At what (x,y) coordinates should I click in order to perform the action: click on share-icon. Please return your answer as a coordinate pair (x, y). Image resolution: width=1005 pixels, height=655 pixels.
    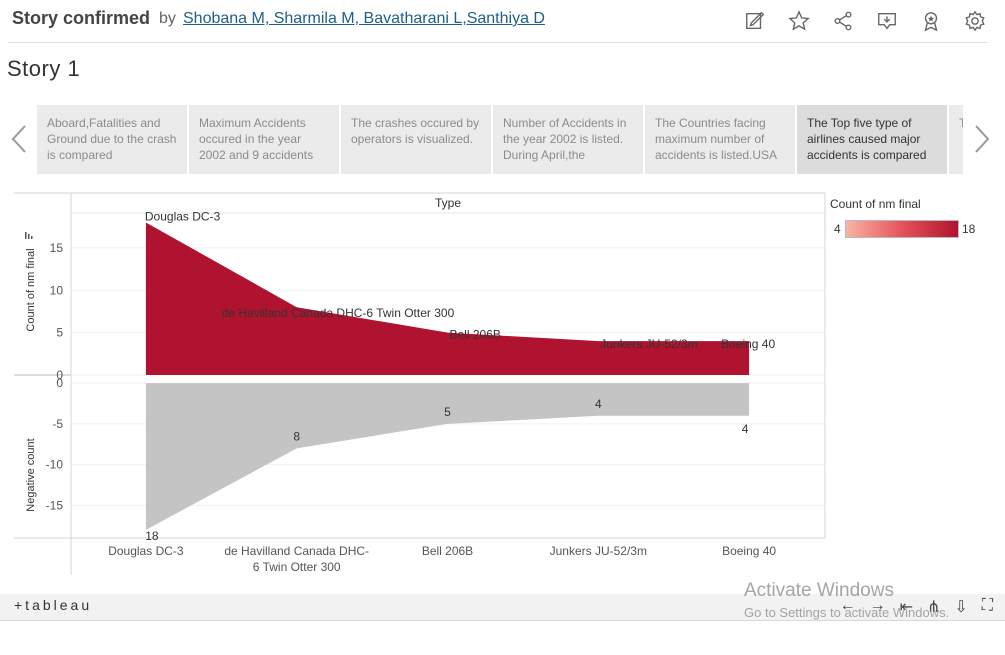
    Looking at the image, I should click on (843, 21).